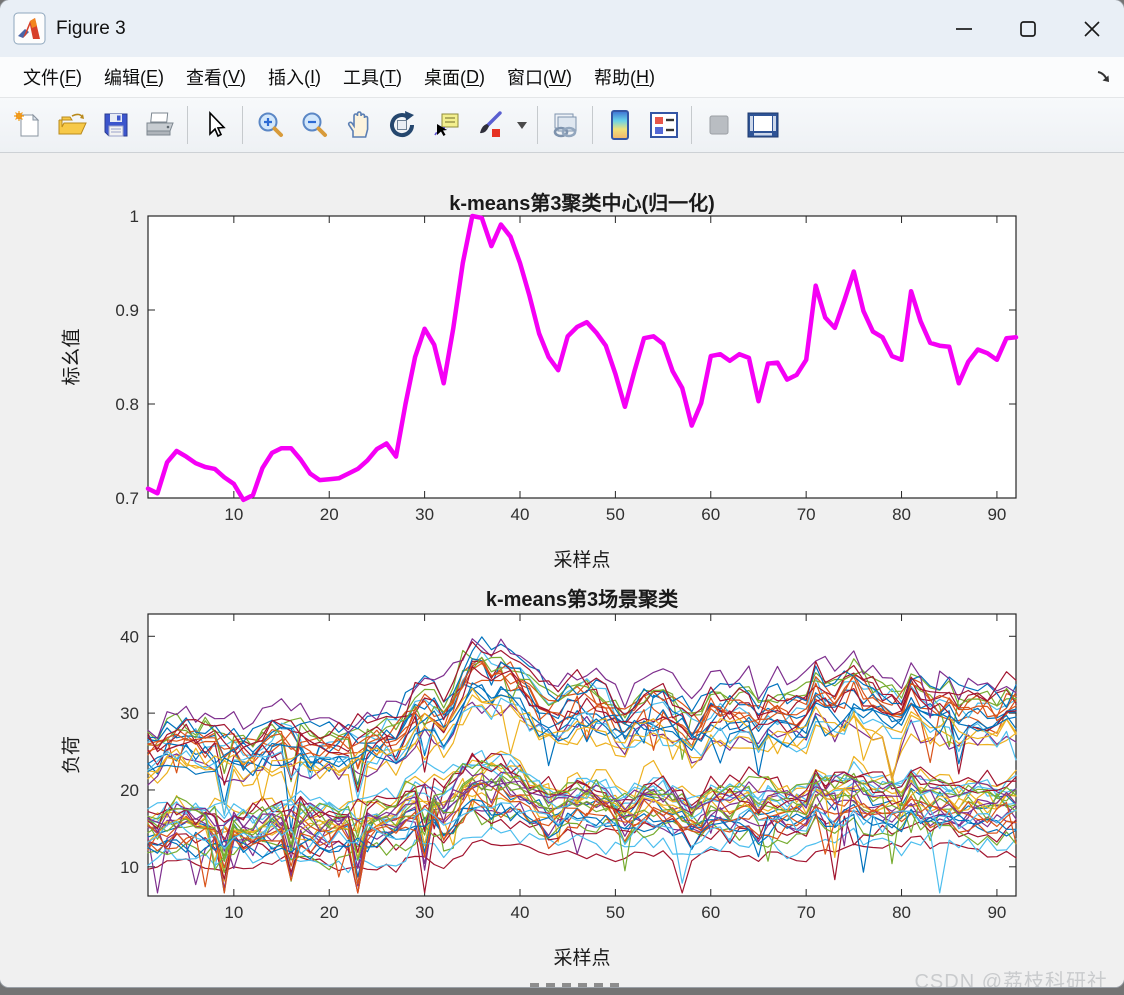 The height and width of the screenshot is (995, 1124). What do you see at coordinates (127, 498) in the screenshot?
I see `y-tick-label: 0.7` at bounding box center [127, 498].